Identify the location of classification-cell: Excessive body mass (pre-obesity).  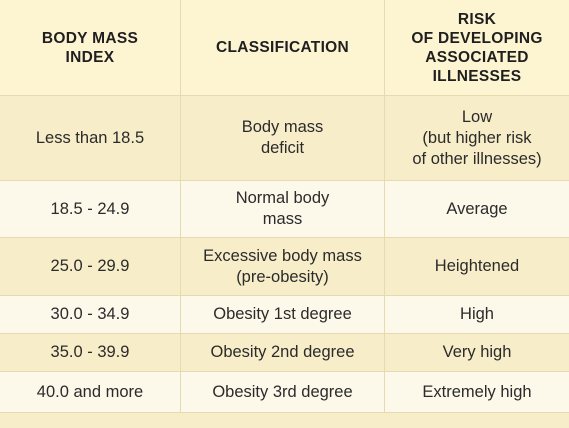
(283, 266).